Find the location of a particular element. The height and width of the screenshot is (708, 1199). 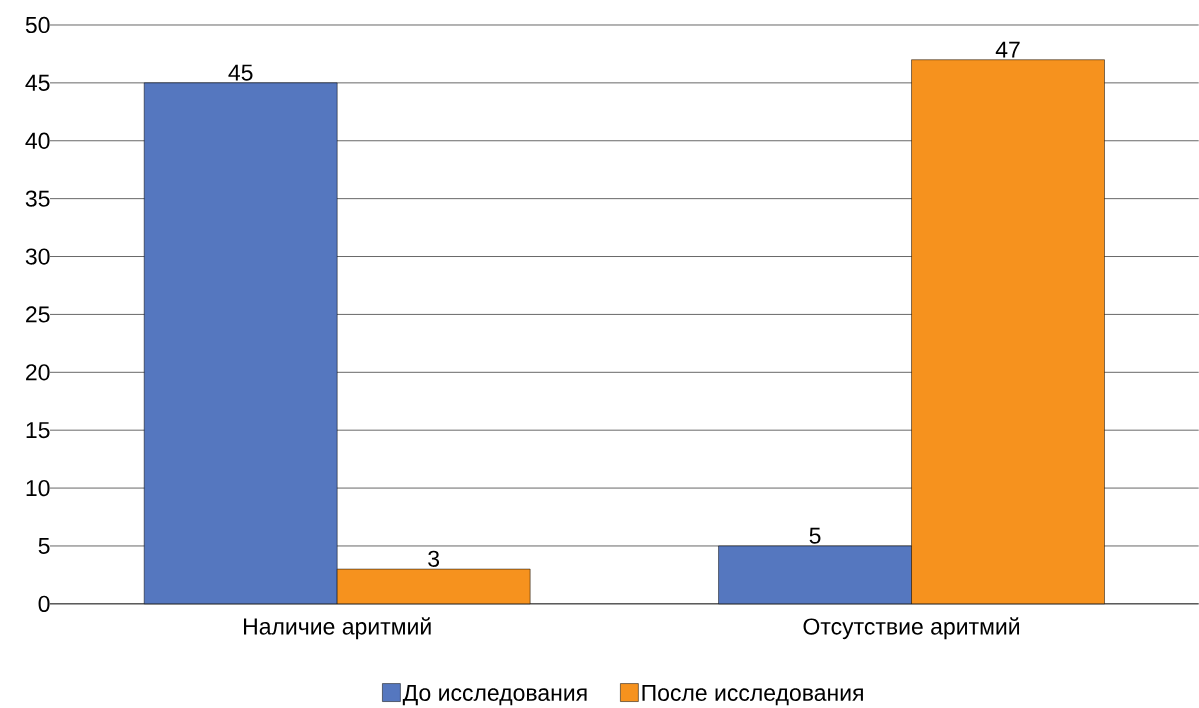

data-label: 47 is located at coordinates (1007, 49).